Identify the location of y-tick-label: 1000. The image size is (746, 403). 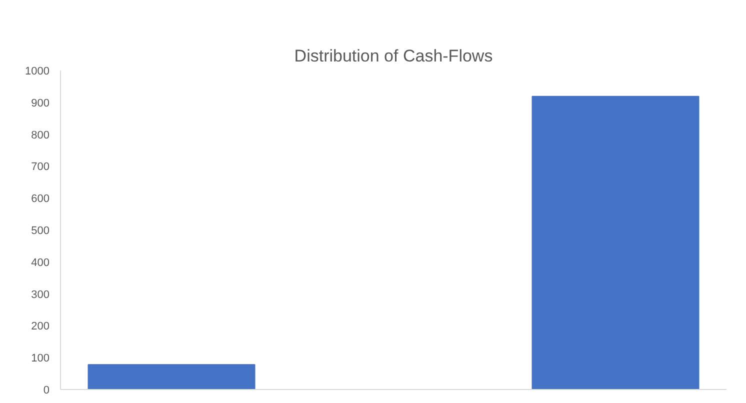
(37, 72).